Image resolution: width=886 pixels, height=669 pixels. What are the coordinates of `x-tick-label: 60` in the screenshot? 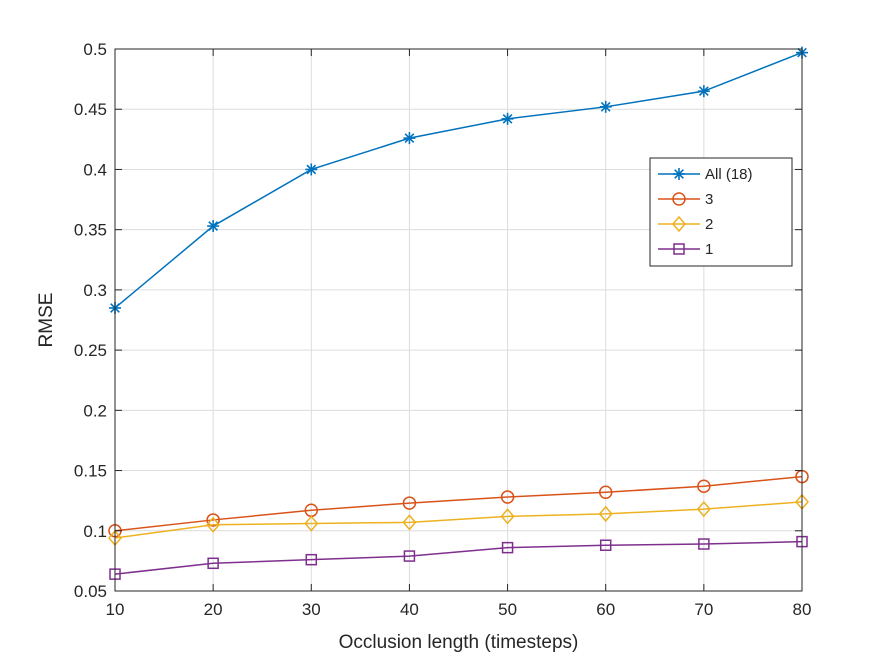 It's located at (605, 609).